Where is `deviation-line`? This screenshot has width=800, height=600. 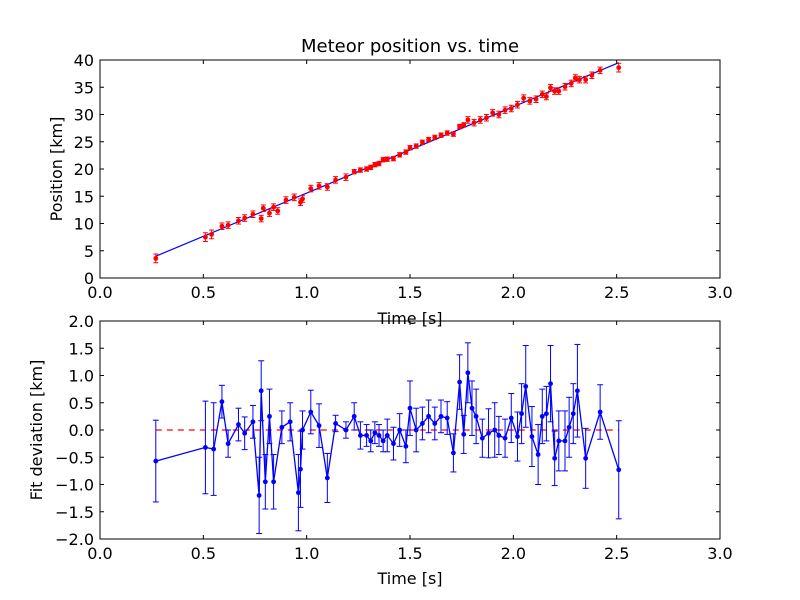
deviation-line is located at coordinates (387, 434).